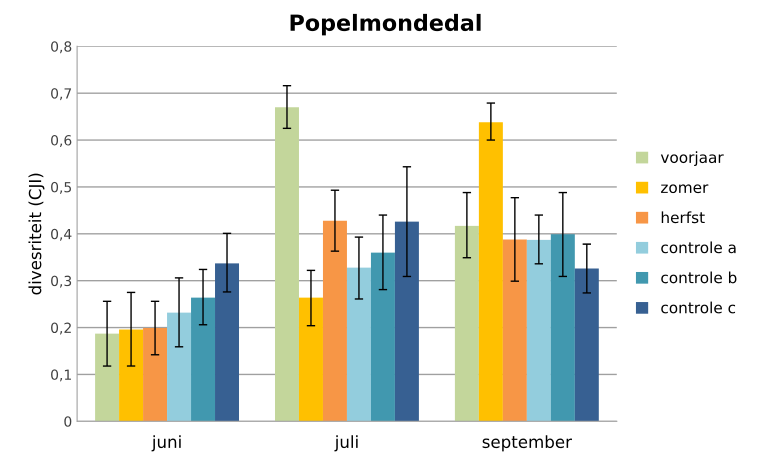  What do you see at coordinates (166, 443) in the screenshot?
I see `x-tick-label: juni` at bounding box center [166, 443].